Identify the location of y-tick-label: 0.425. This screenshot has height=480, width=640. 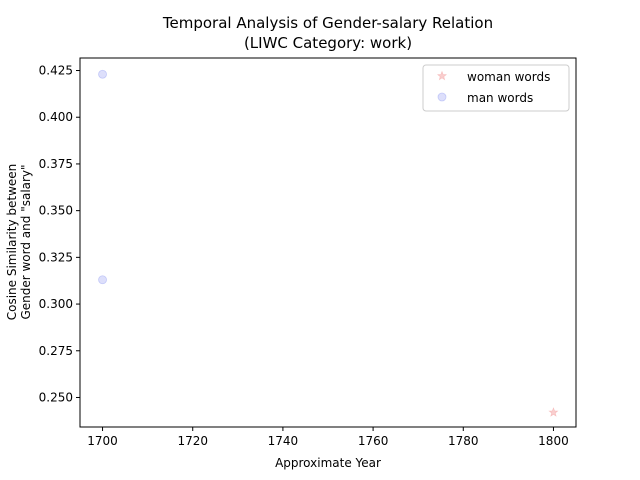
(56, 71).